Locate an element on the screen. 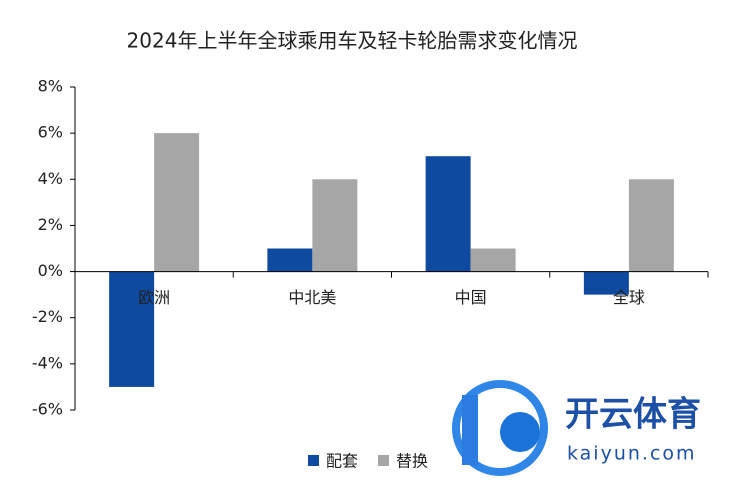 This screenshot has height=486, width=732. watermark: 开云体育 kaiyun.com is located at coordinates (576, 428).